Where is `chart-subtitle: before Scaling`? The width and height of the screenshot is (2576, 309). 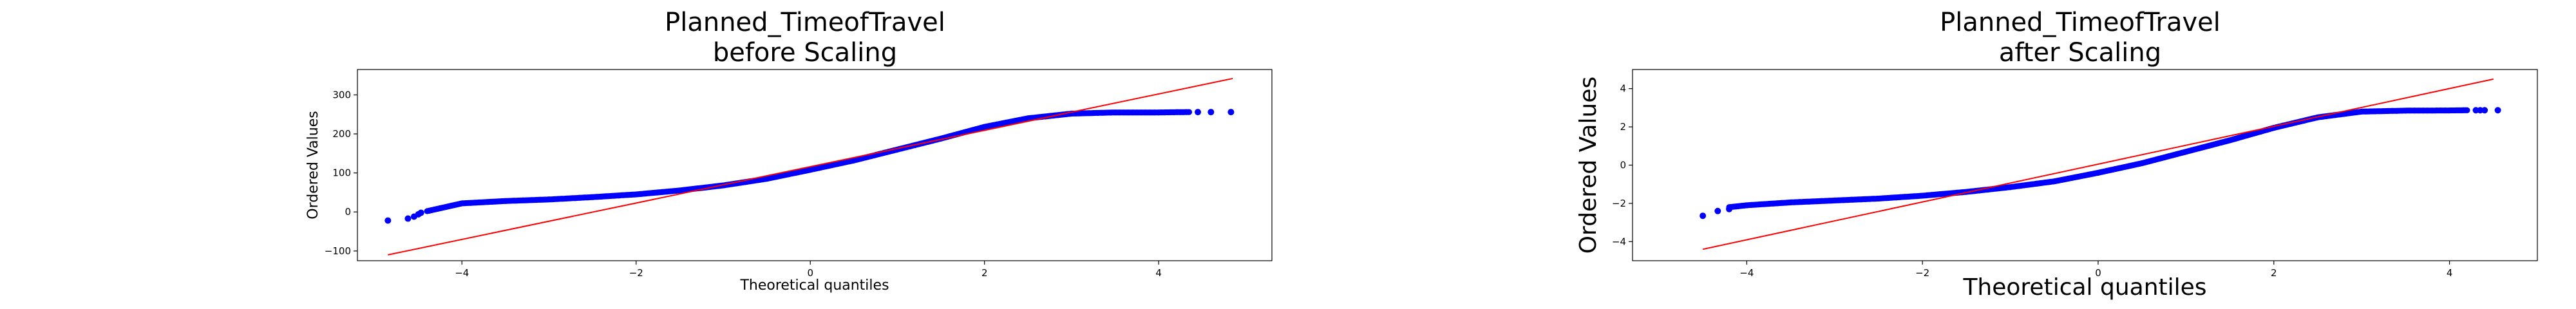
chart-subtitle: before Scaling is located at coordinates (805, 53).